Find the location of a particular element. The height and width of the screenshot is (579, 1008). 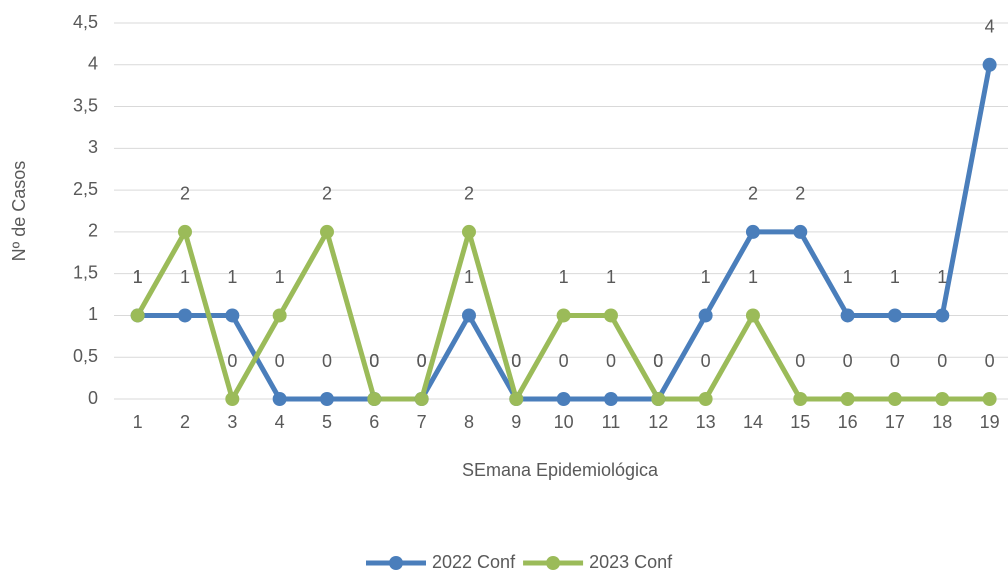

x-tick-label: 9 is located at coordinates (516, 422).